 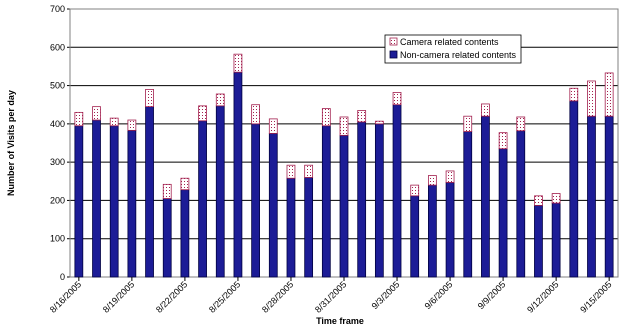 I want to click on y-tick-label: 300, so click(x=57, y=162).